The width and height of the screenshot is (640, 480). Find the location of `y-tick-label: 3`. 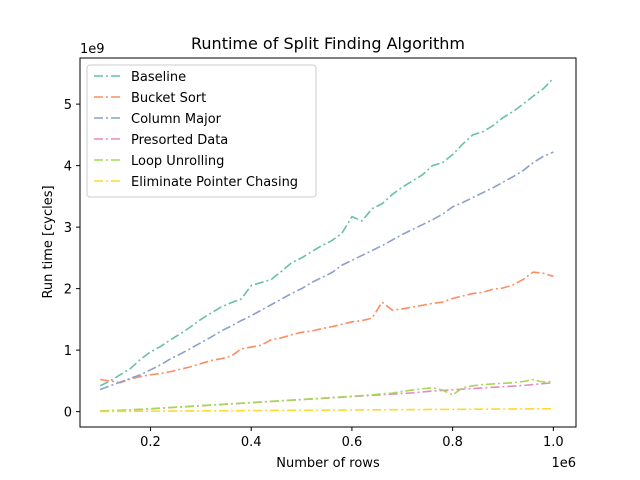

y-tick-label: 3 is located at coordinates (68, 228).